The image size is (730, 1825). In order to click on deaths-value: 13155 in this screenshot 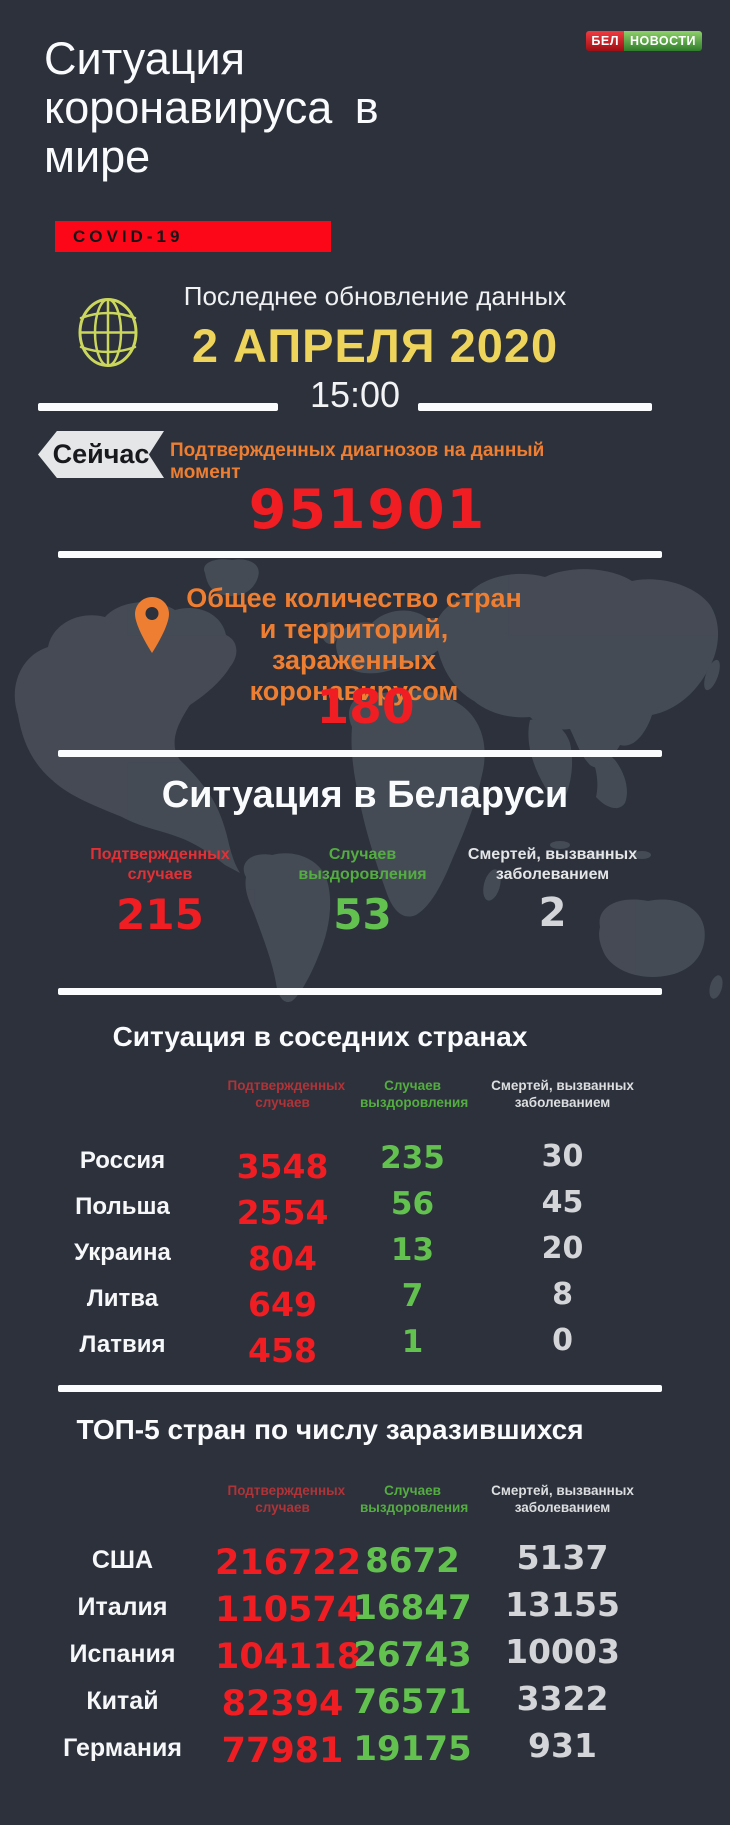, I will do `click(562, 1604)`.